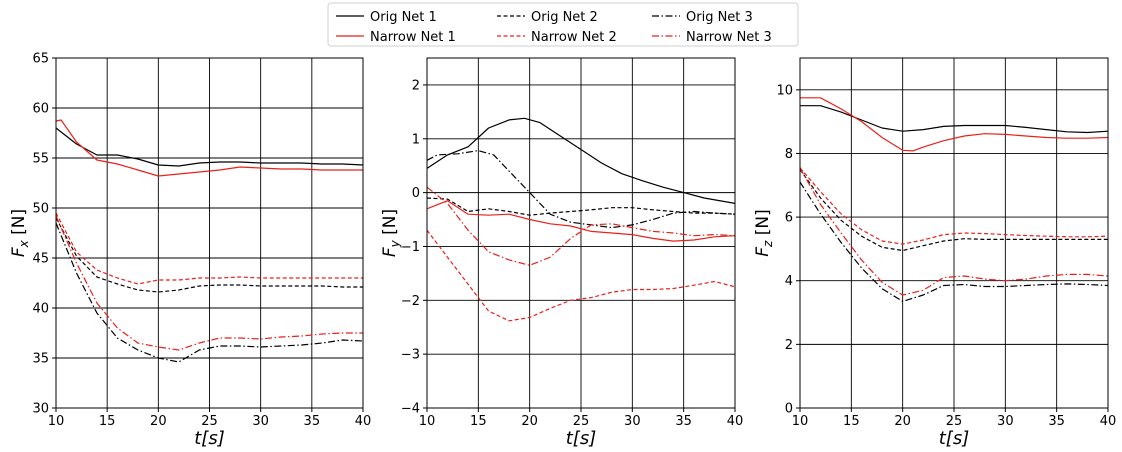  I want to click on y-tick-label: 40, so click(40, 309).